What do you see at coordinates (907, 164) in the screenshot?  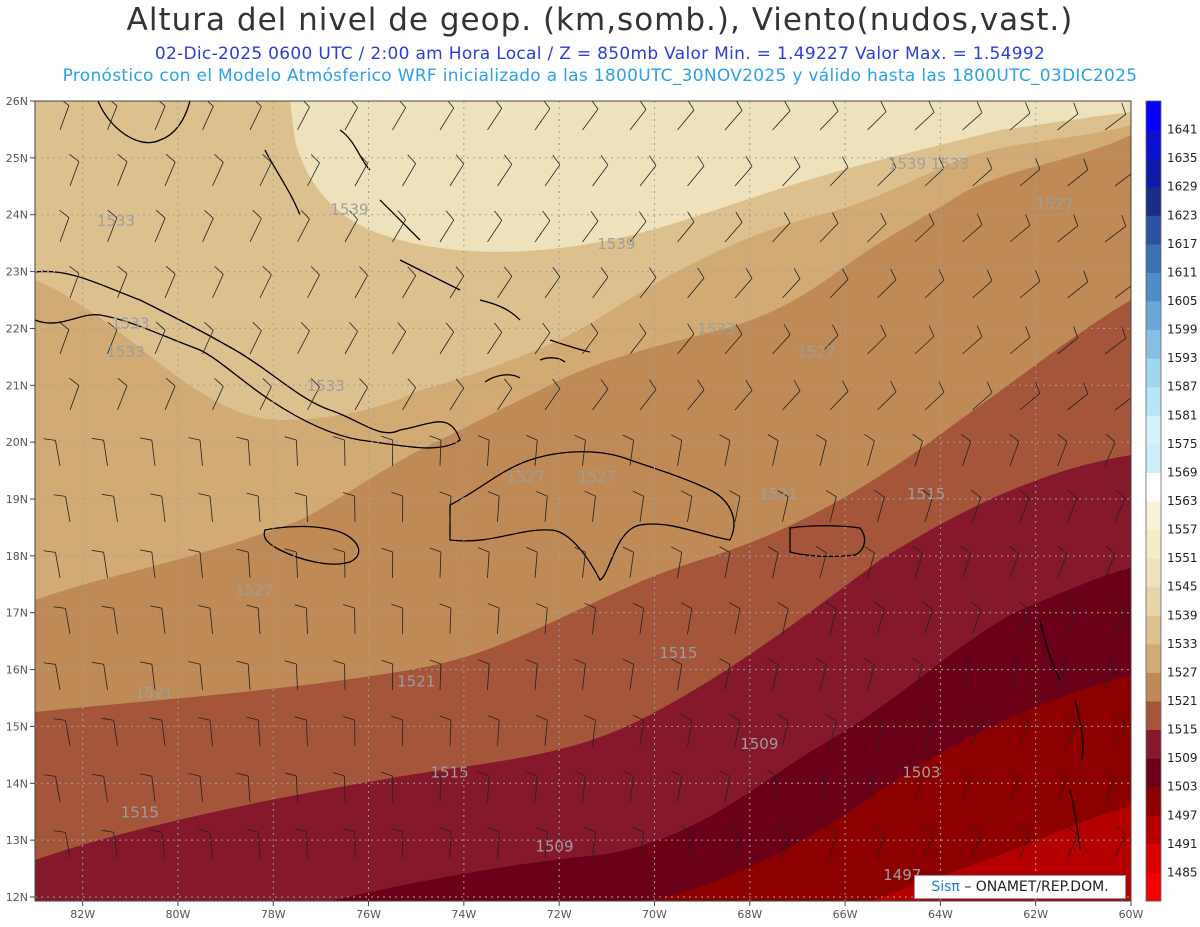 I see `contour-label: 1539` at bounding box center [907, 164].